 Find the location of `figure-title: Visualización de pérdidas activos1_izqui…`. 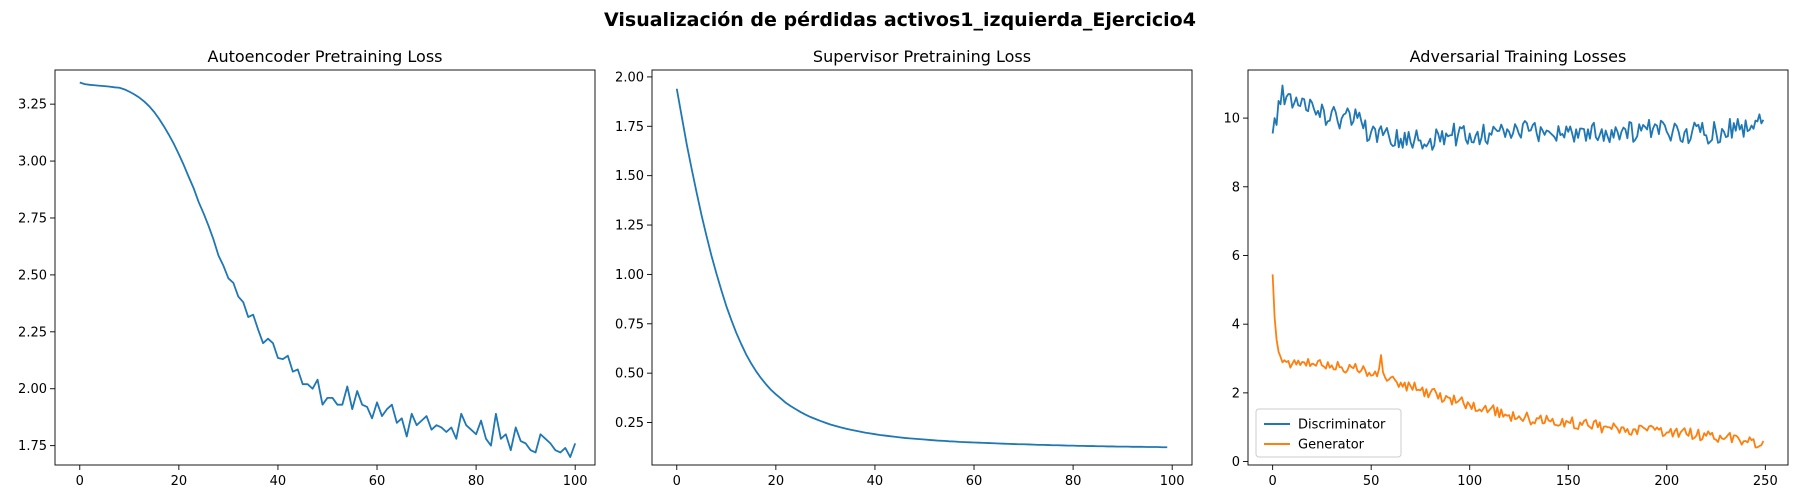

figure-title: Visualización de pérdidas activos1_izqui… is located at coordinates (900, 20).